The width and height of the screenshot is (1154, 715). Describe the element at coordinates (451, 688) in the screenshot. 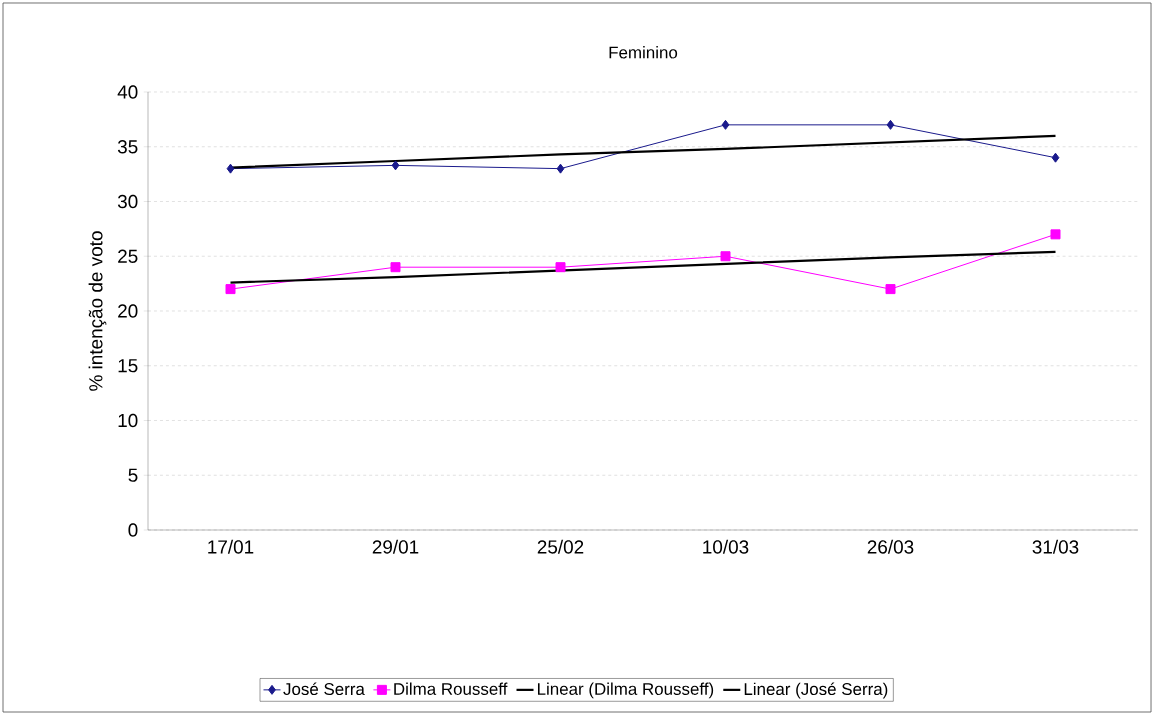

I see `legend-label: Dilma Rousseff` at that location.